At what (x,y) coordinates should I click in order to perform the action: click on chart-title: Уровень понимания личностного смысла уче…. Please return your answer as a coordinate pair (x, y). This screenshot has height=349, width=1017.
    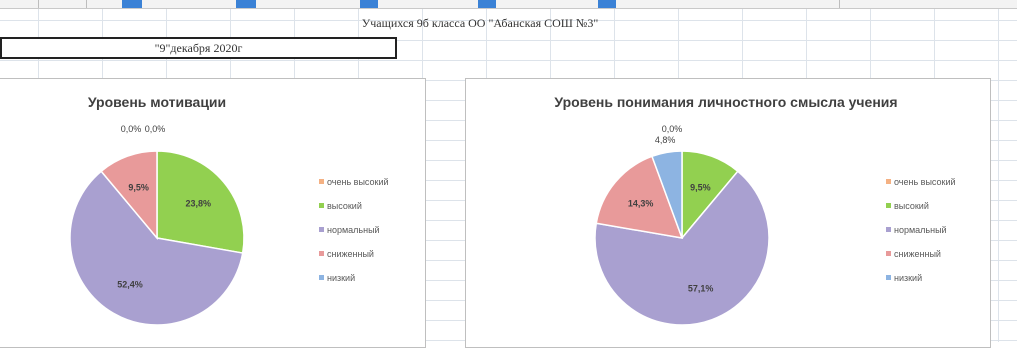
    Looking at the image, I should click on (725, 102).